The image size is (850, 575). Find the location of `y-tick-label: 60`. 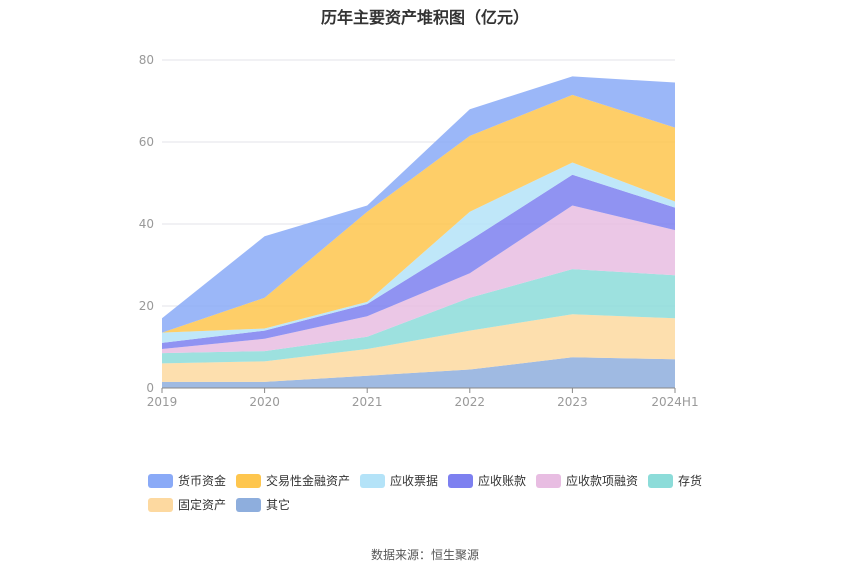

y-tick-label: 60 is located at coordinates (146, 142).